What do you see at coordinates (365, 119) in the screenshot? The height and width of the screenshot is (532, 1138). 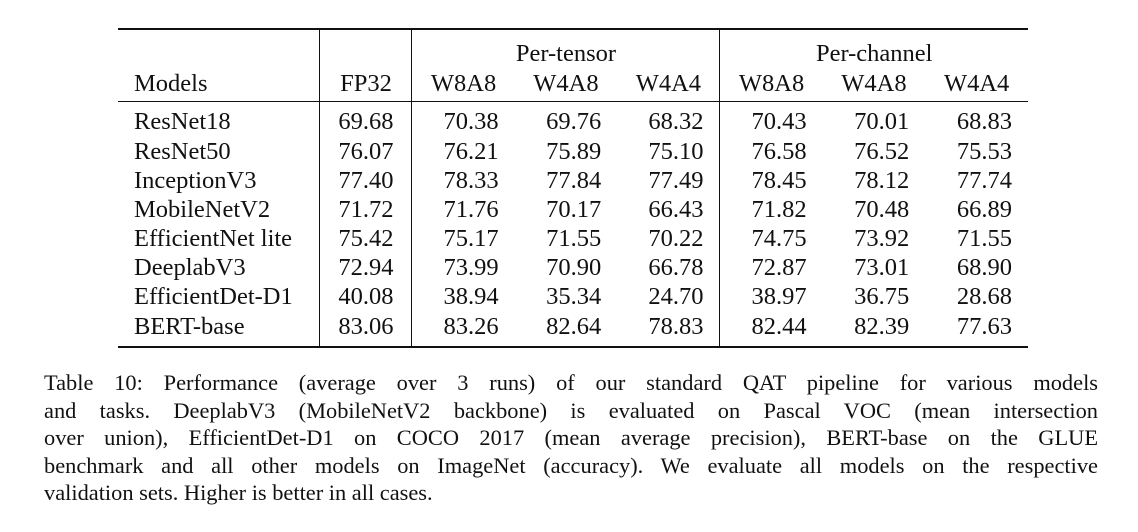 I see `fp32-cell: 69.68` at bounding box center [365, 119].